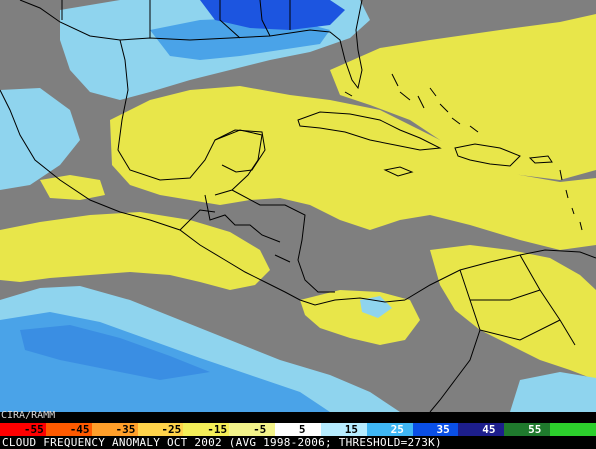 The height and width of the screenshot is (449, 596). What do you see at coordinates (272, 15) in the screenshot?
I see `blue-deep-gulf` at bounding box center [272, 15].